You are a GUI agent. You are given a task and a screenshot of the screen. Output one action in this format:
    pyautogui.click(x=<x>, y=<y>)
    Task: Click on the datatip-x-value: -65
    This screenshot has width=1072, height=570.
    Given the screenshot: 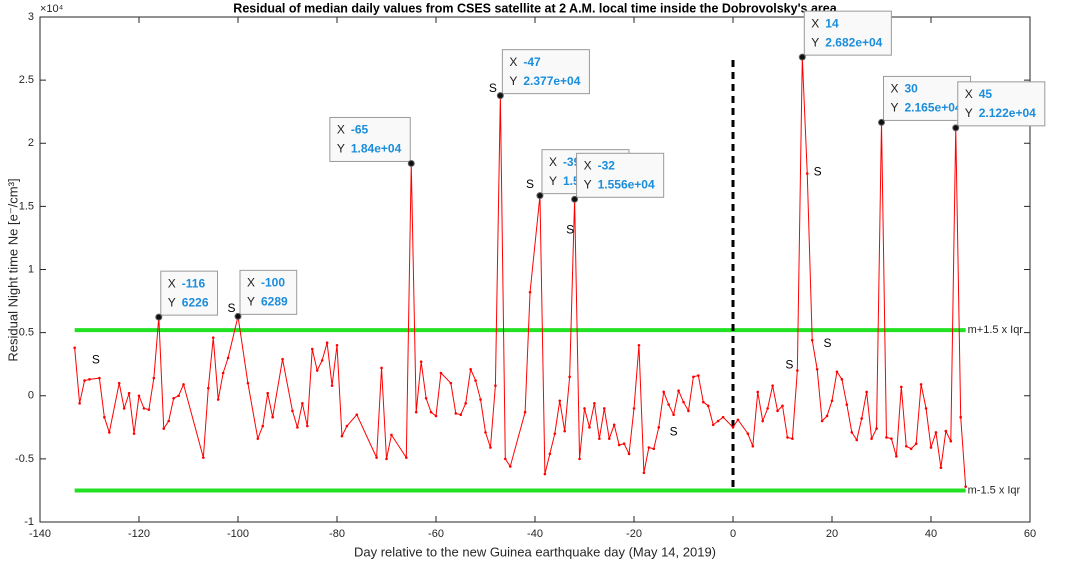 What is the action you would take?
    pyautogui.click(x=360, y=130)
    